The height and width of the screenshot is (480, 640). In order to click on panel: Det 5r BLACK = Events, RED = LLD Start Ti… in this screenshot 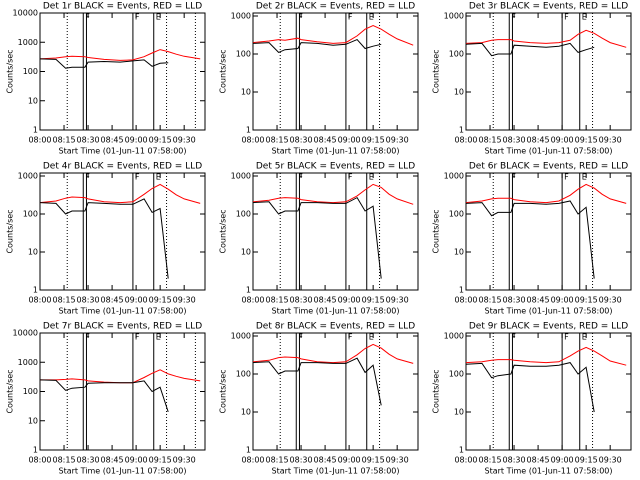, I will do `click(319, 239)`.